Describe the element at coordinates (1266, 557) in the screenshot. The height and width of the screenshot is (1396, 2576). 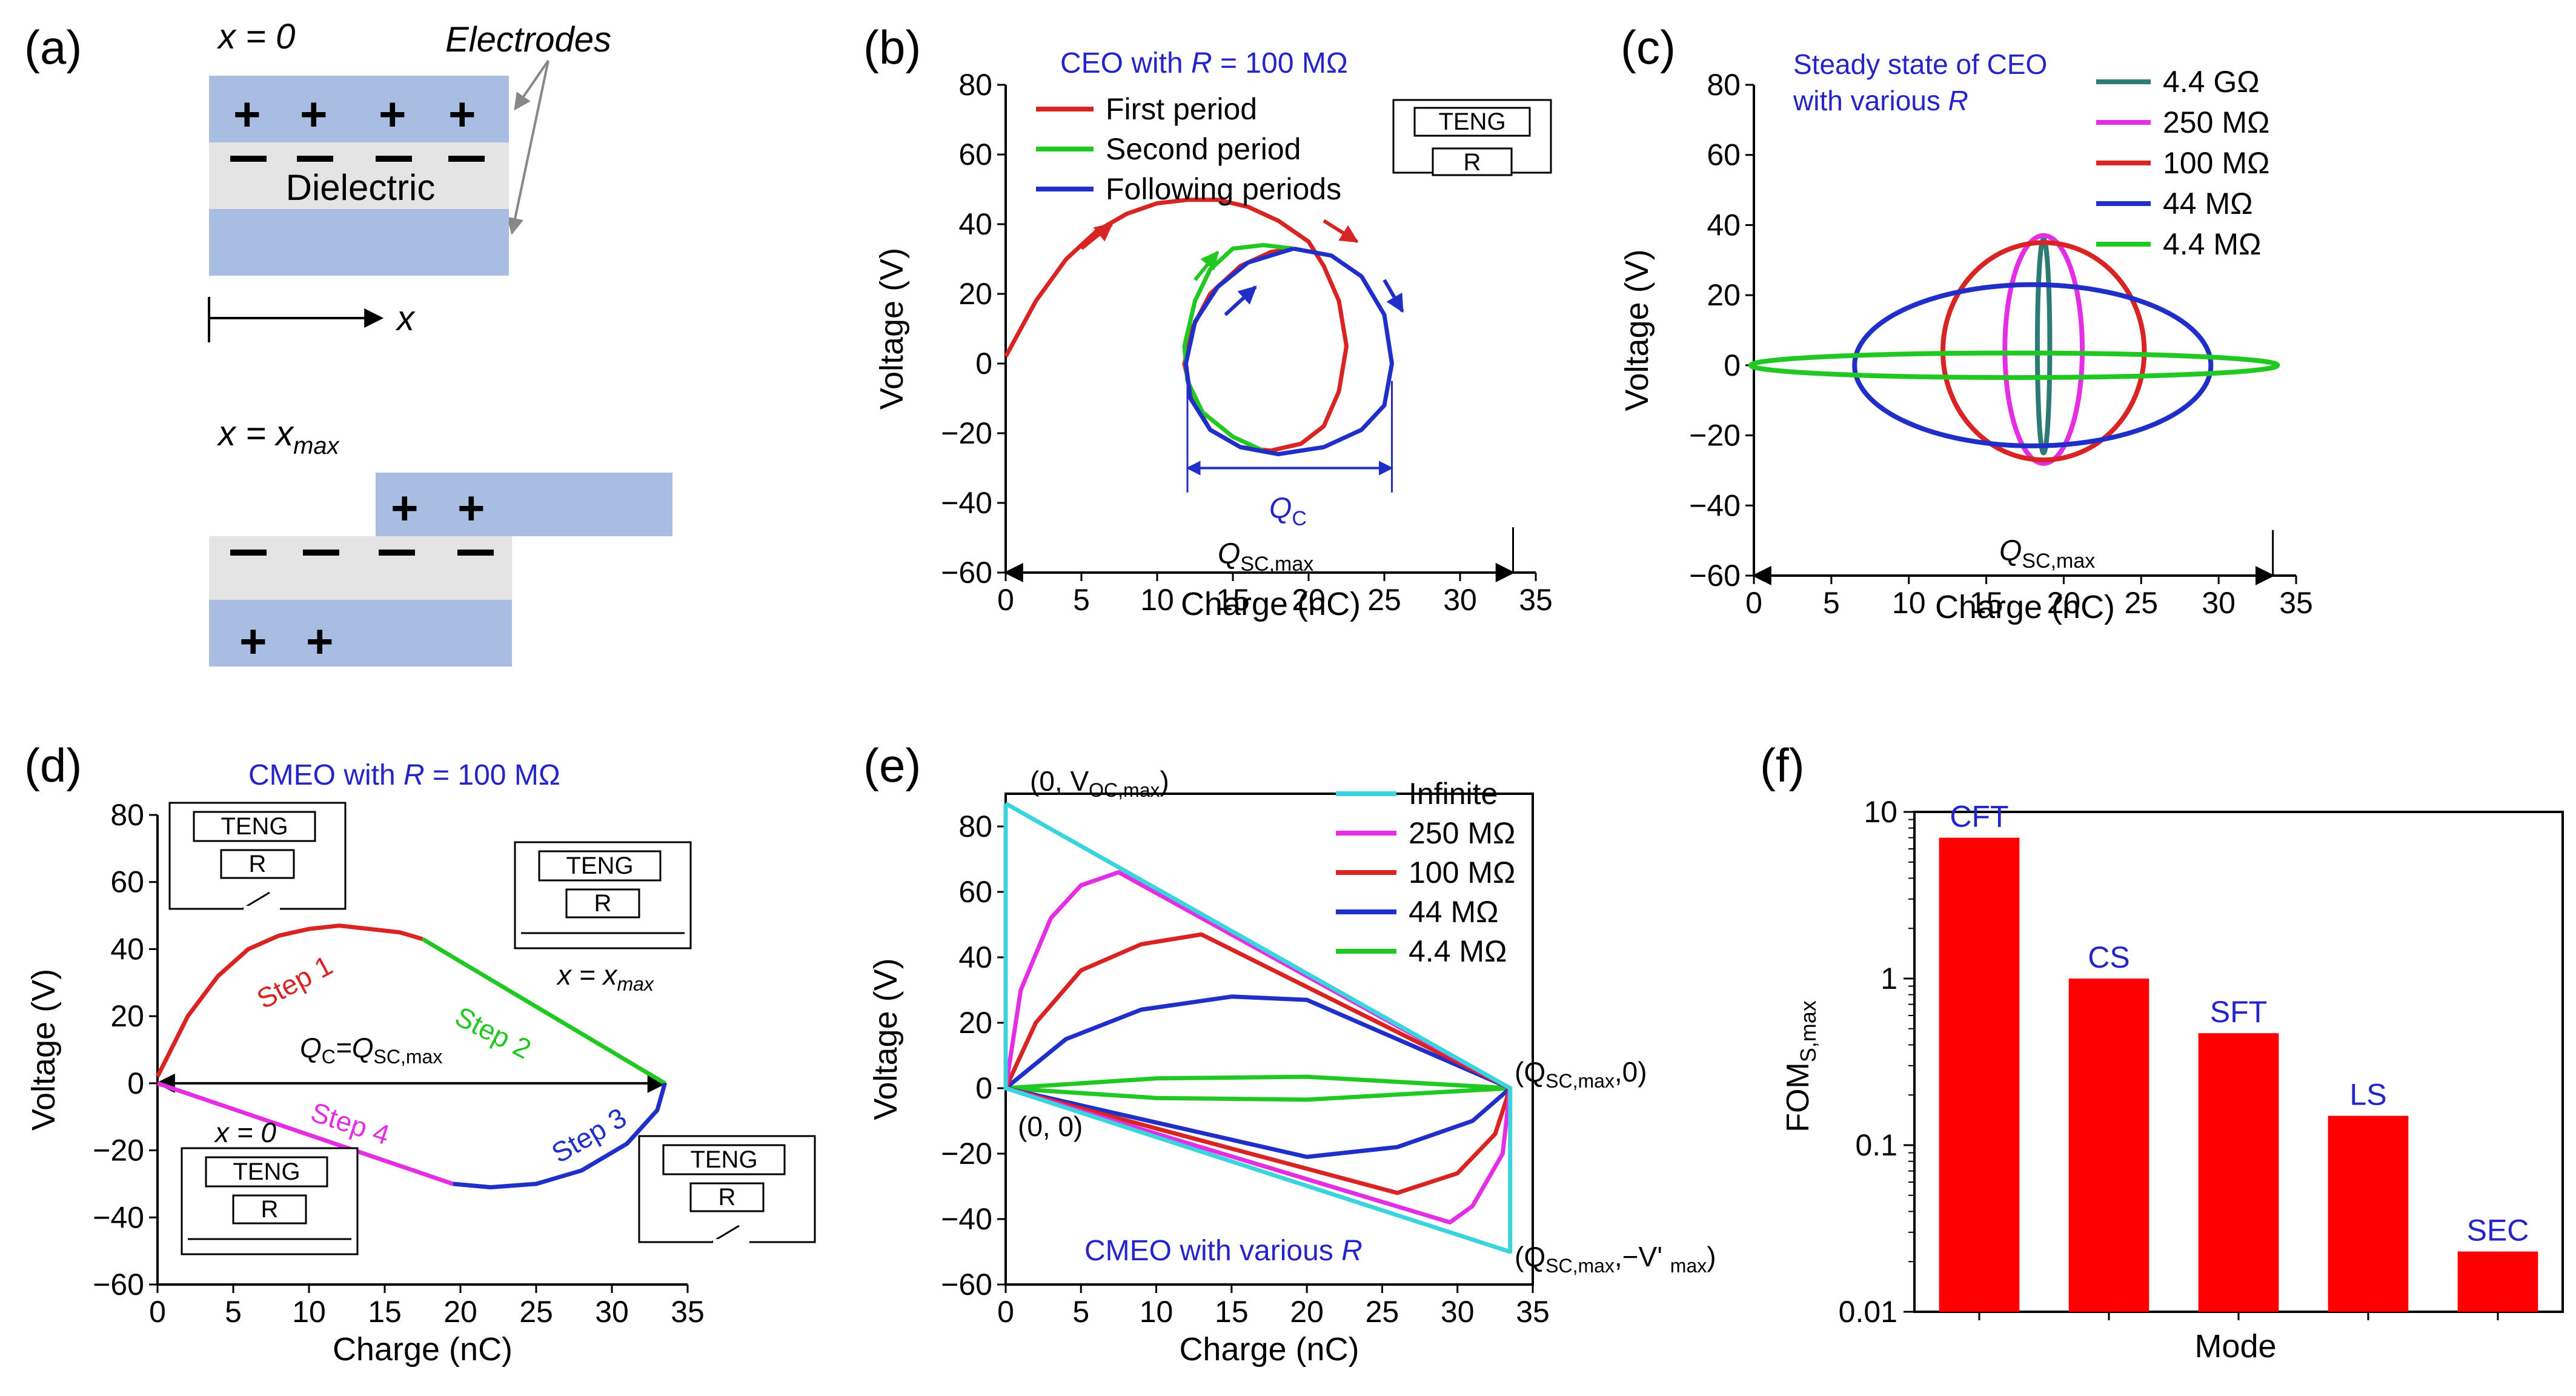
I see `qsc-label-b: QSC,max` at that location.